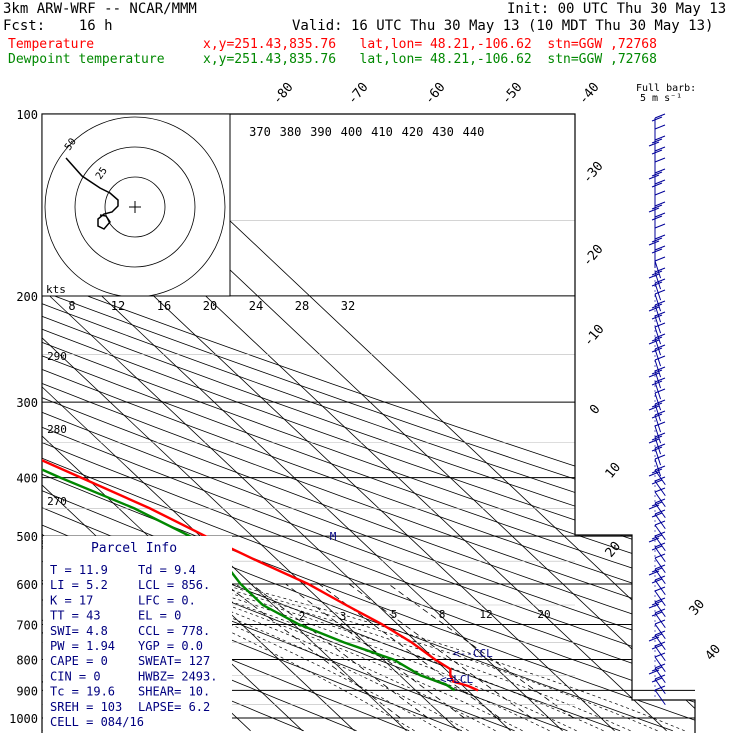 This screenshot has height=740, width=740. Describe the element at coordinates (75, 616) in the screenshot. I see `parcel-value-left: TT = 43` at that location.